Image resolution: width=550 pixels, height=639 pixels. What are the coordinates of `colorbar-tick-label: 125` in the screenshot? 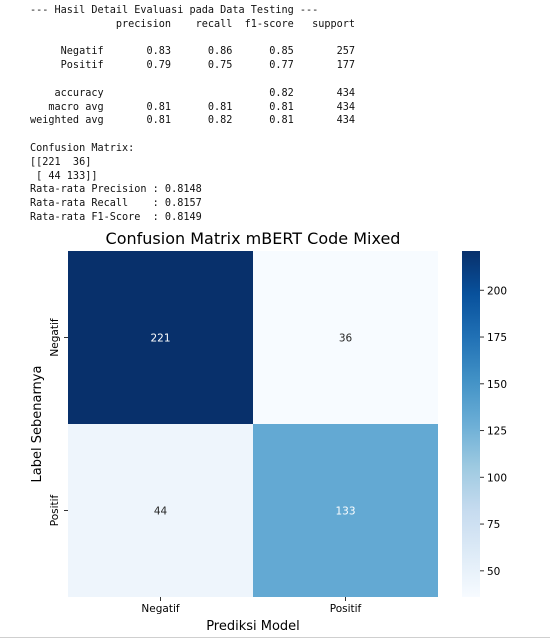 It's located at (497, 432).